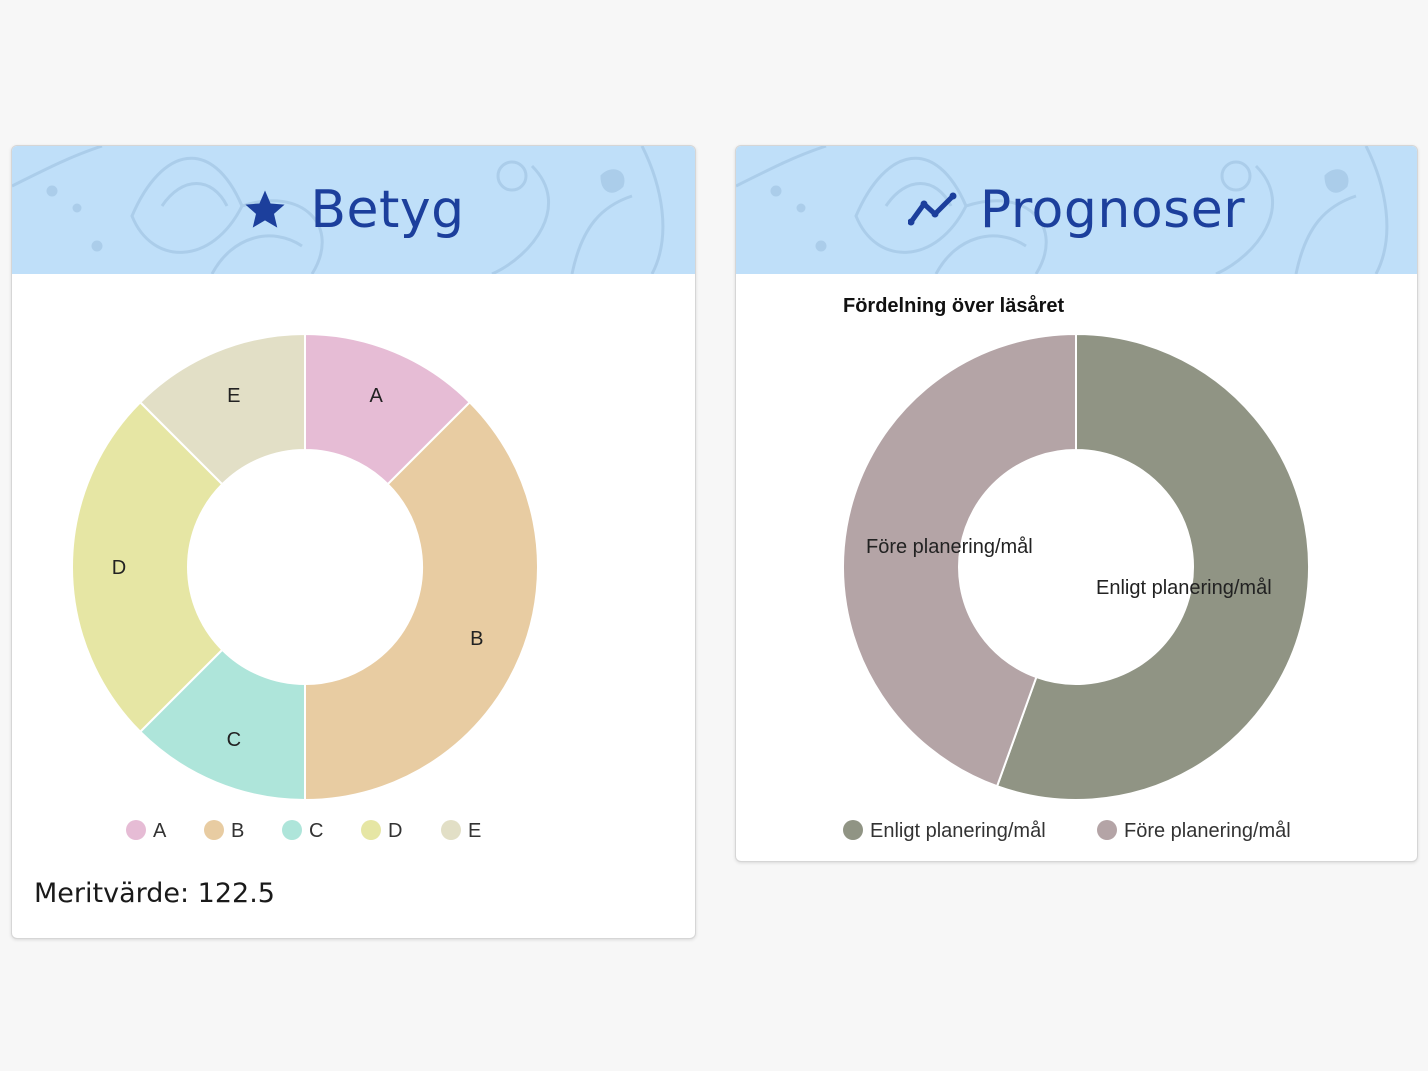 The width and height of the screenshot is (1428, 1071). I want to click on forecast-legend-swatch-enligt-planering-m-l, so click(853, 830).